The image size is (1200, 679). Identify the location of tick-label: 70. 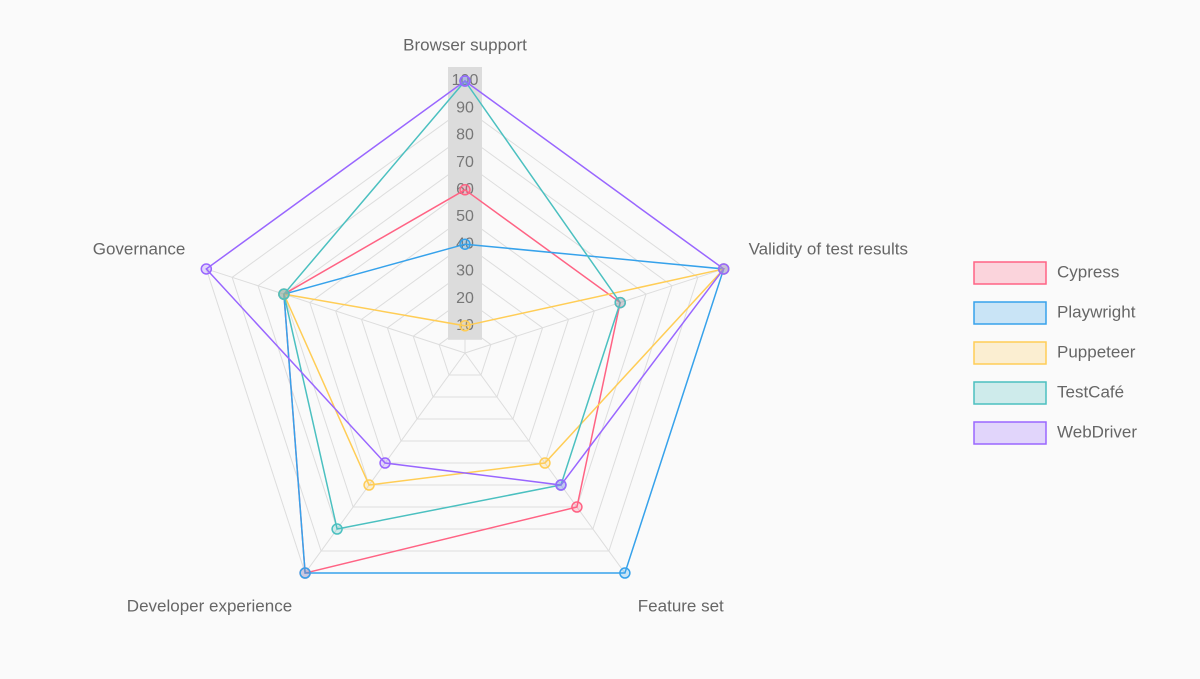
(465, 162).